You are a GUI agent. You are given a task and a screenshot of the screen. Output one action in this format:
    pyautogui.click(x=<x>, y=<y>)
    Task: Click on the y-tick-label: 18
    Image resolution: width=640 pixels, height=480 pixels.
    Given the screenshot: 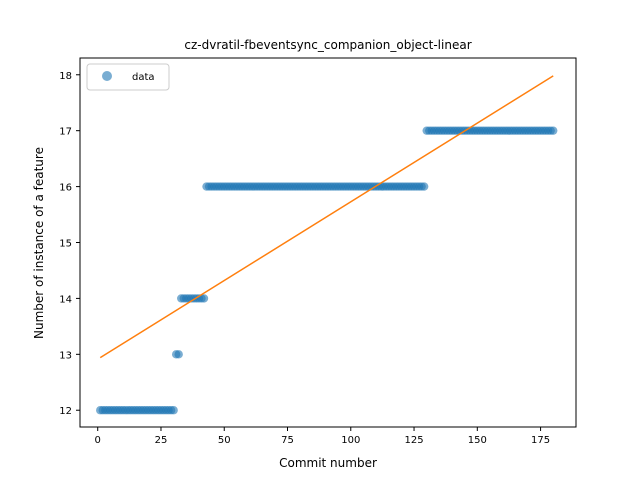 What is the action you would take?
    pyautogui.click(x=65, y=76)
    